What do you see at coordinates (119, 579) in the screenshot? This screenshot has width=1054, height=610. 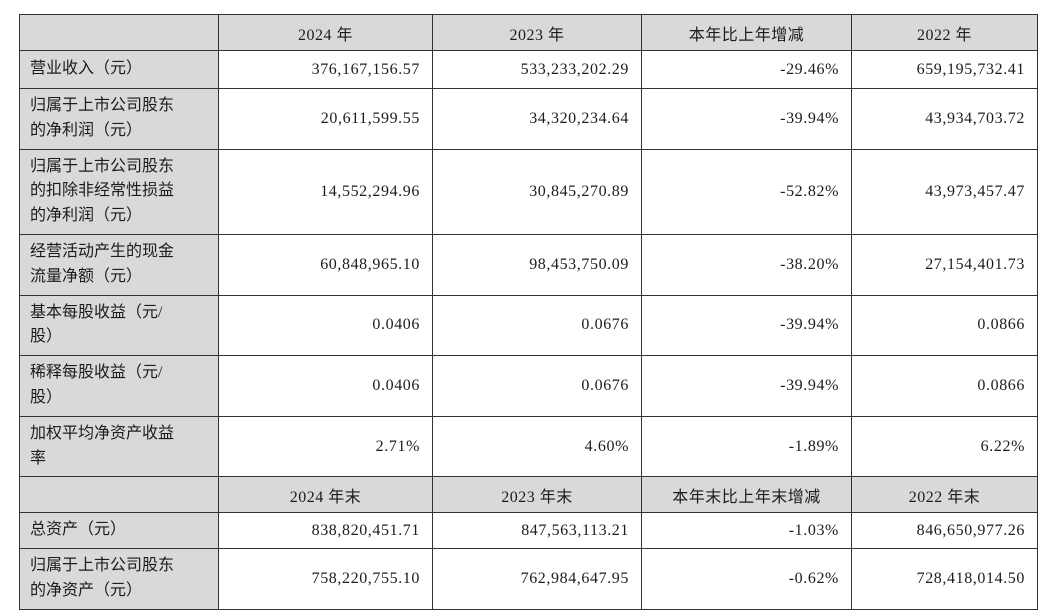 I see `row-label-net-assets: 归属于上市公司股东的净资产（元）` at bounding box center [119, 579].